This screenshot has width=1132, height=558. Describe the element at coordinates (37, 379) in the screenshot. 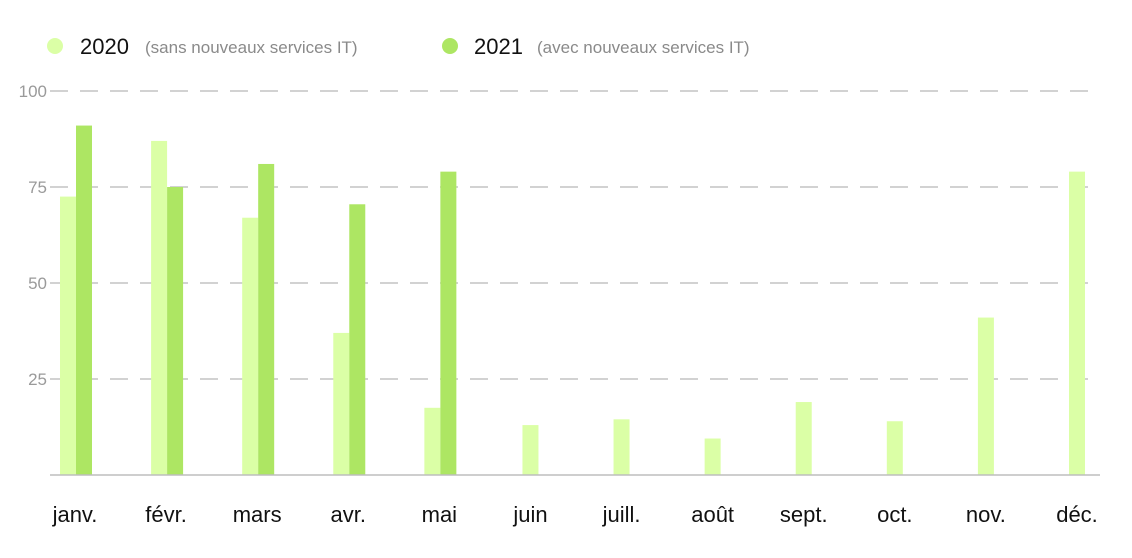

I see `y-tick-label: 25` at that location.